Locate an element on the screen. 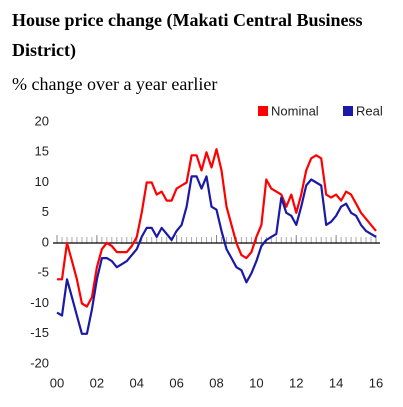  y-tick-label: 5 is located at coordinates (45, 211).